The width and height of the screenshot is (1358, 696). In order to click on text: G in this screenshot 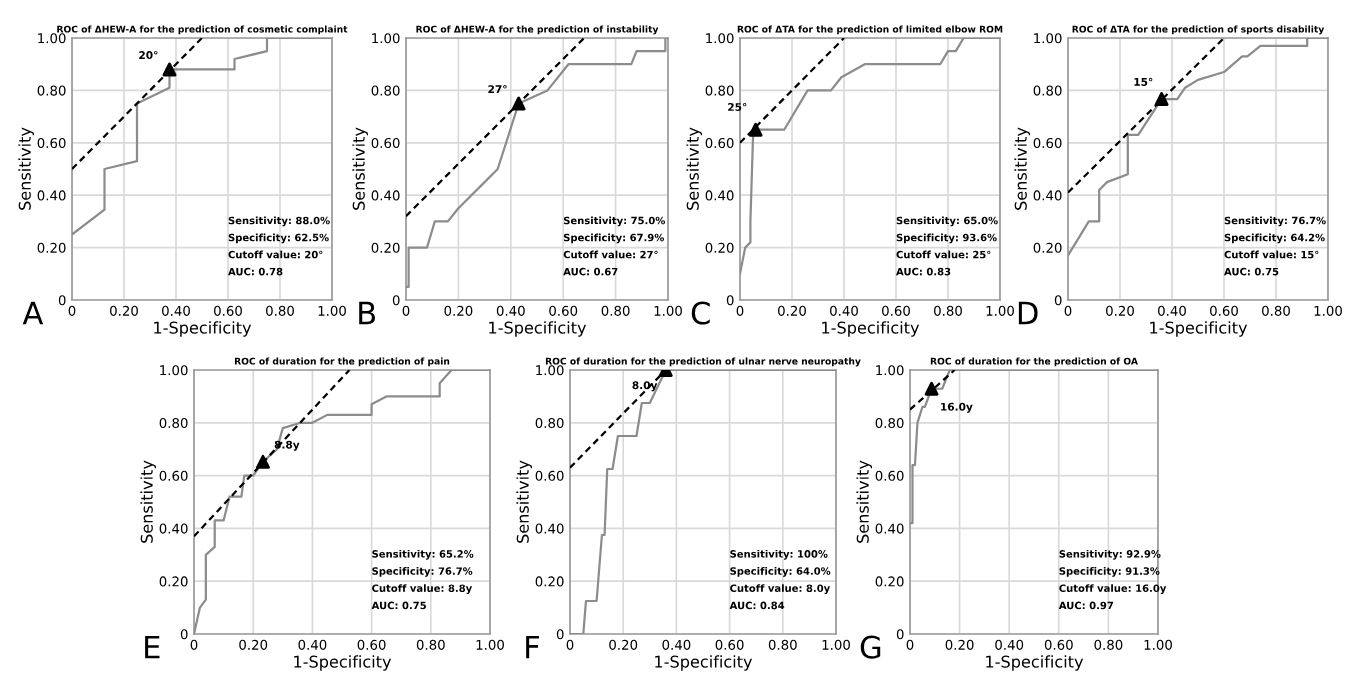, I will do `click(870, 647)`.